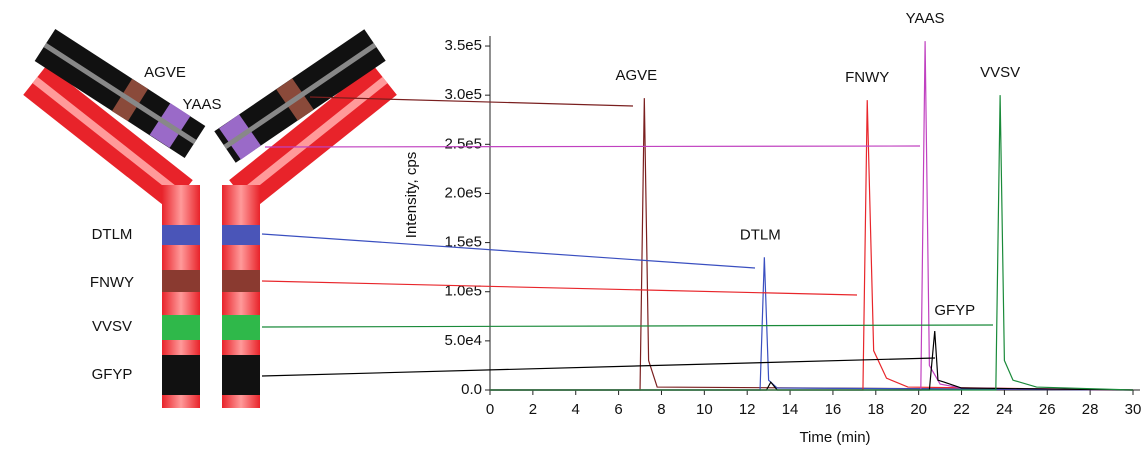  I want to click on x-tick-label: 26, so click(1047, 409).